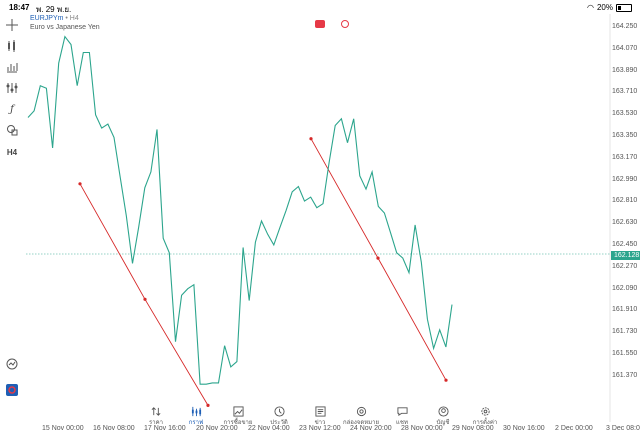  I want to click on tab-news: ข่าว, so click(320, 416).